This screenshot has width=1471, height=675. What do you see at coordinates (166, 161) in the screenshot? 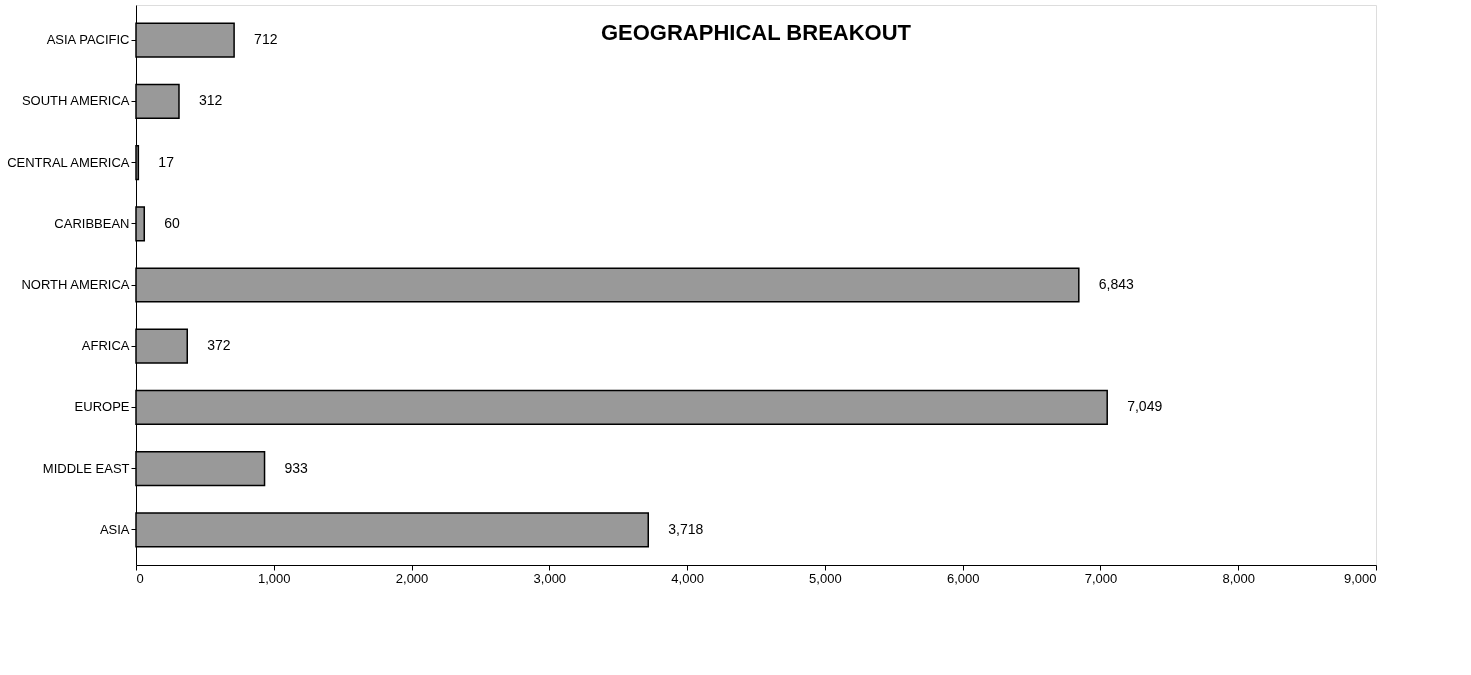
I see `data-label: 17` at bounding box center [166, 161].